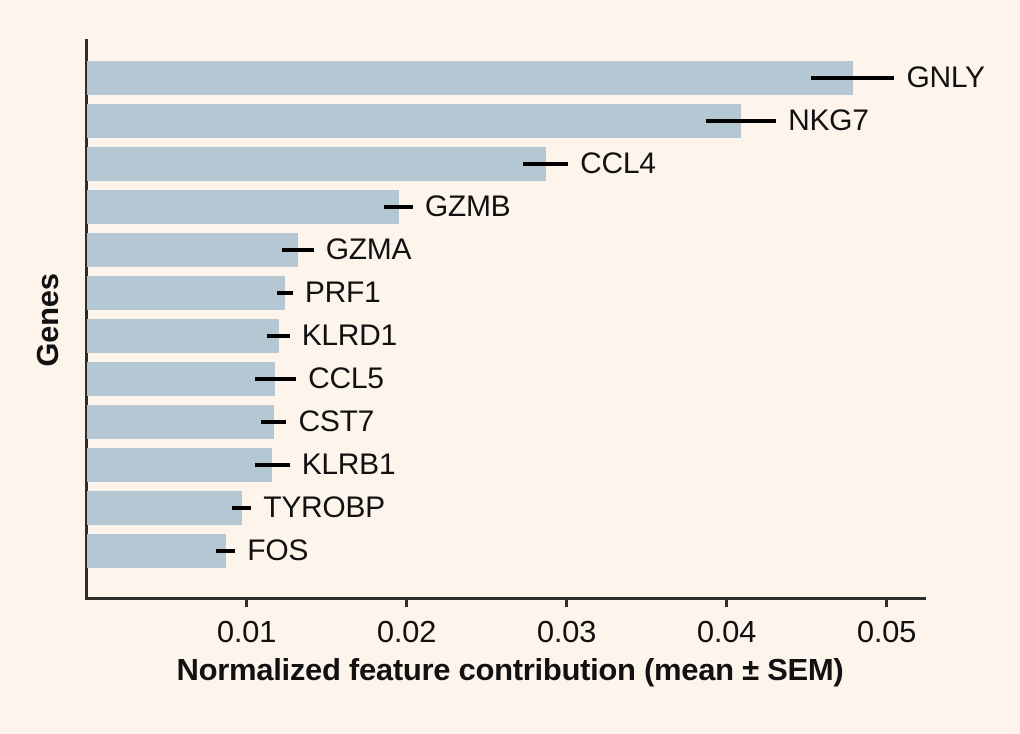  What do you see at coordinates (505, 598) in the screenshot?
I see `x-axis-line` at bounding box center [505, 598].